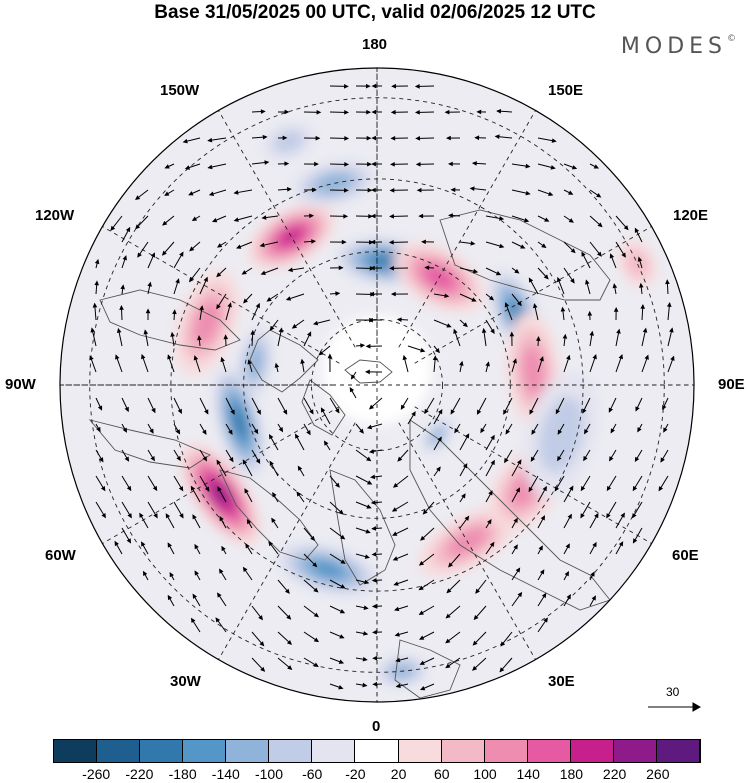  What do you see at coordinates (549, 751) in the screenshot?
I see `colorbar-swatch` at bounding box center [549, 751].